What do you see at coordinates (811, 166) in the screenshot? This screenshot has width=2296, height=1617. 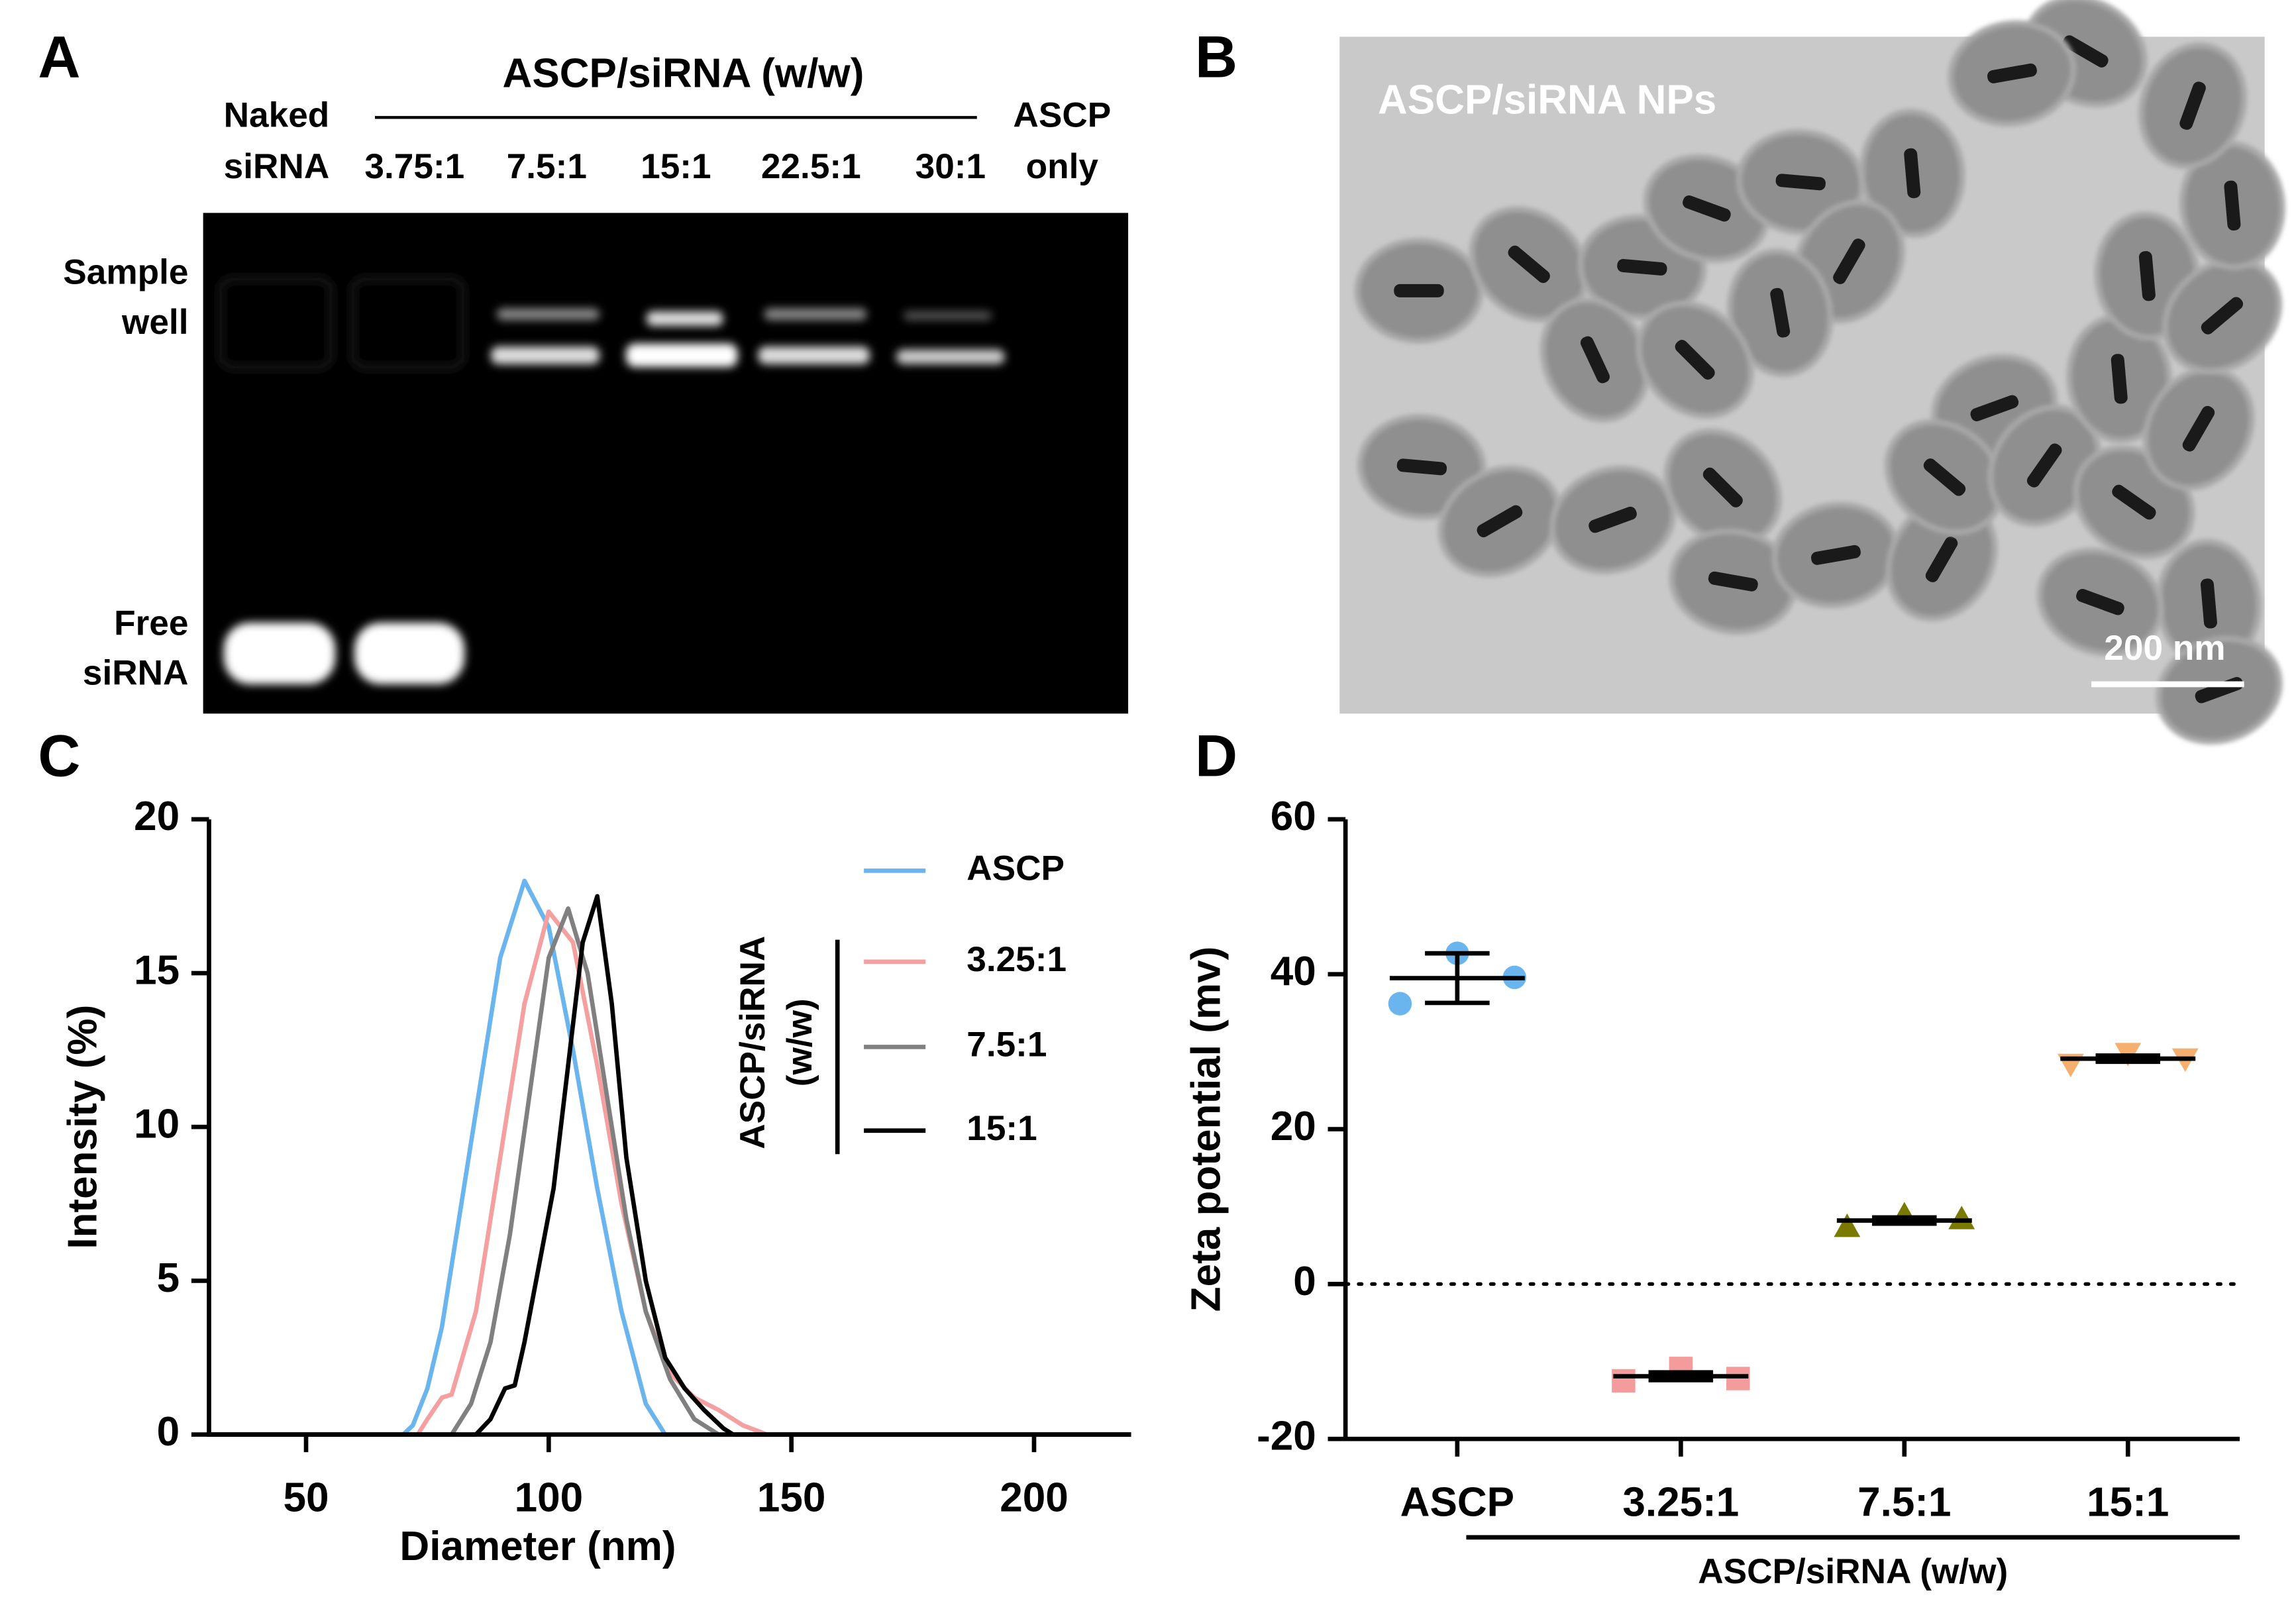 I see `lane-label: 22.5:1` at bounding box center [811, 166].